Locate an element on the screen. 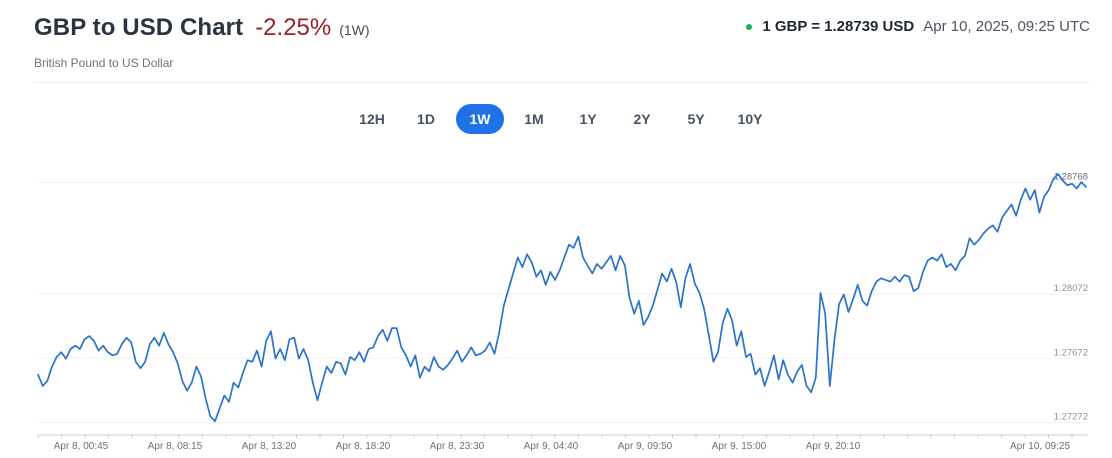 The height and width of the screenshot is (458, 1112). x-tick-label: Apr 9, 09:50 is located at coordinates (645, 446).